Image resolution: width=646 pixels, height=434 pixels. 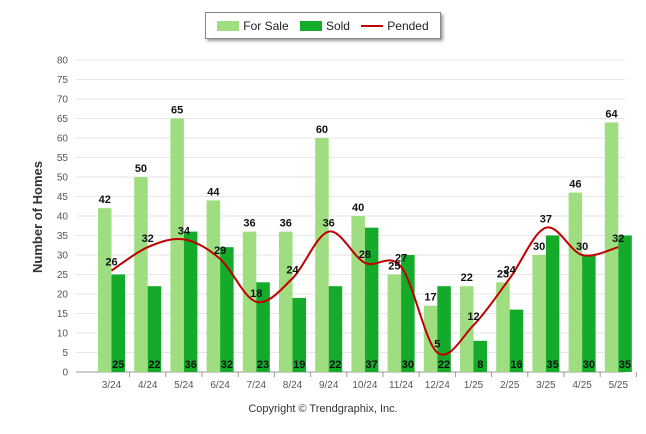 What do you see at coordinates (105, 200) in the screenshot?
I see `for-sale-label: 42` at bounding box center [105, 200].